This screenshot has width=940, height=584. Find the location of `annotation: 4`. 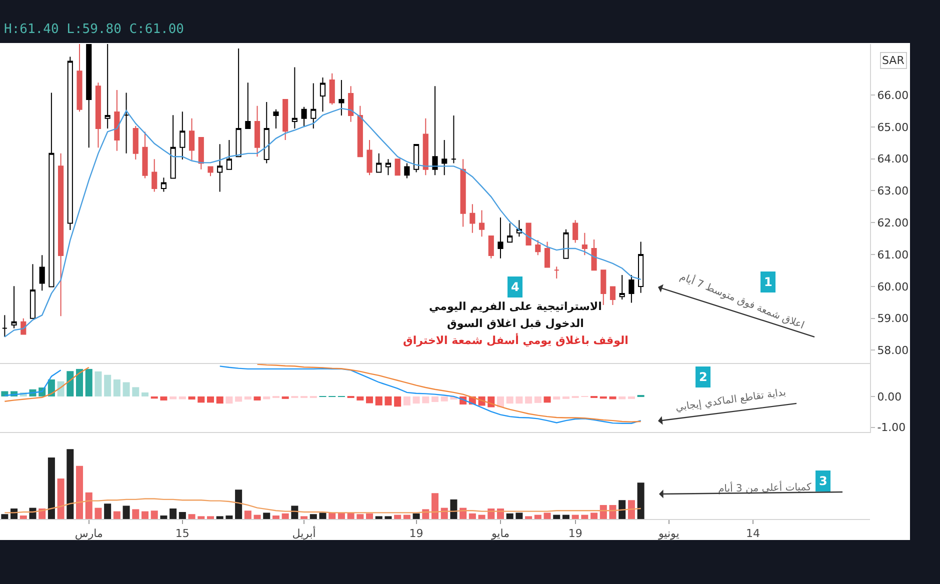

annotation: 4 is located at coordinates (515, 287).